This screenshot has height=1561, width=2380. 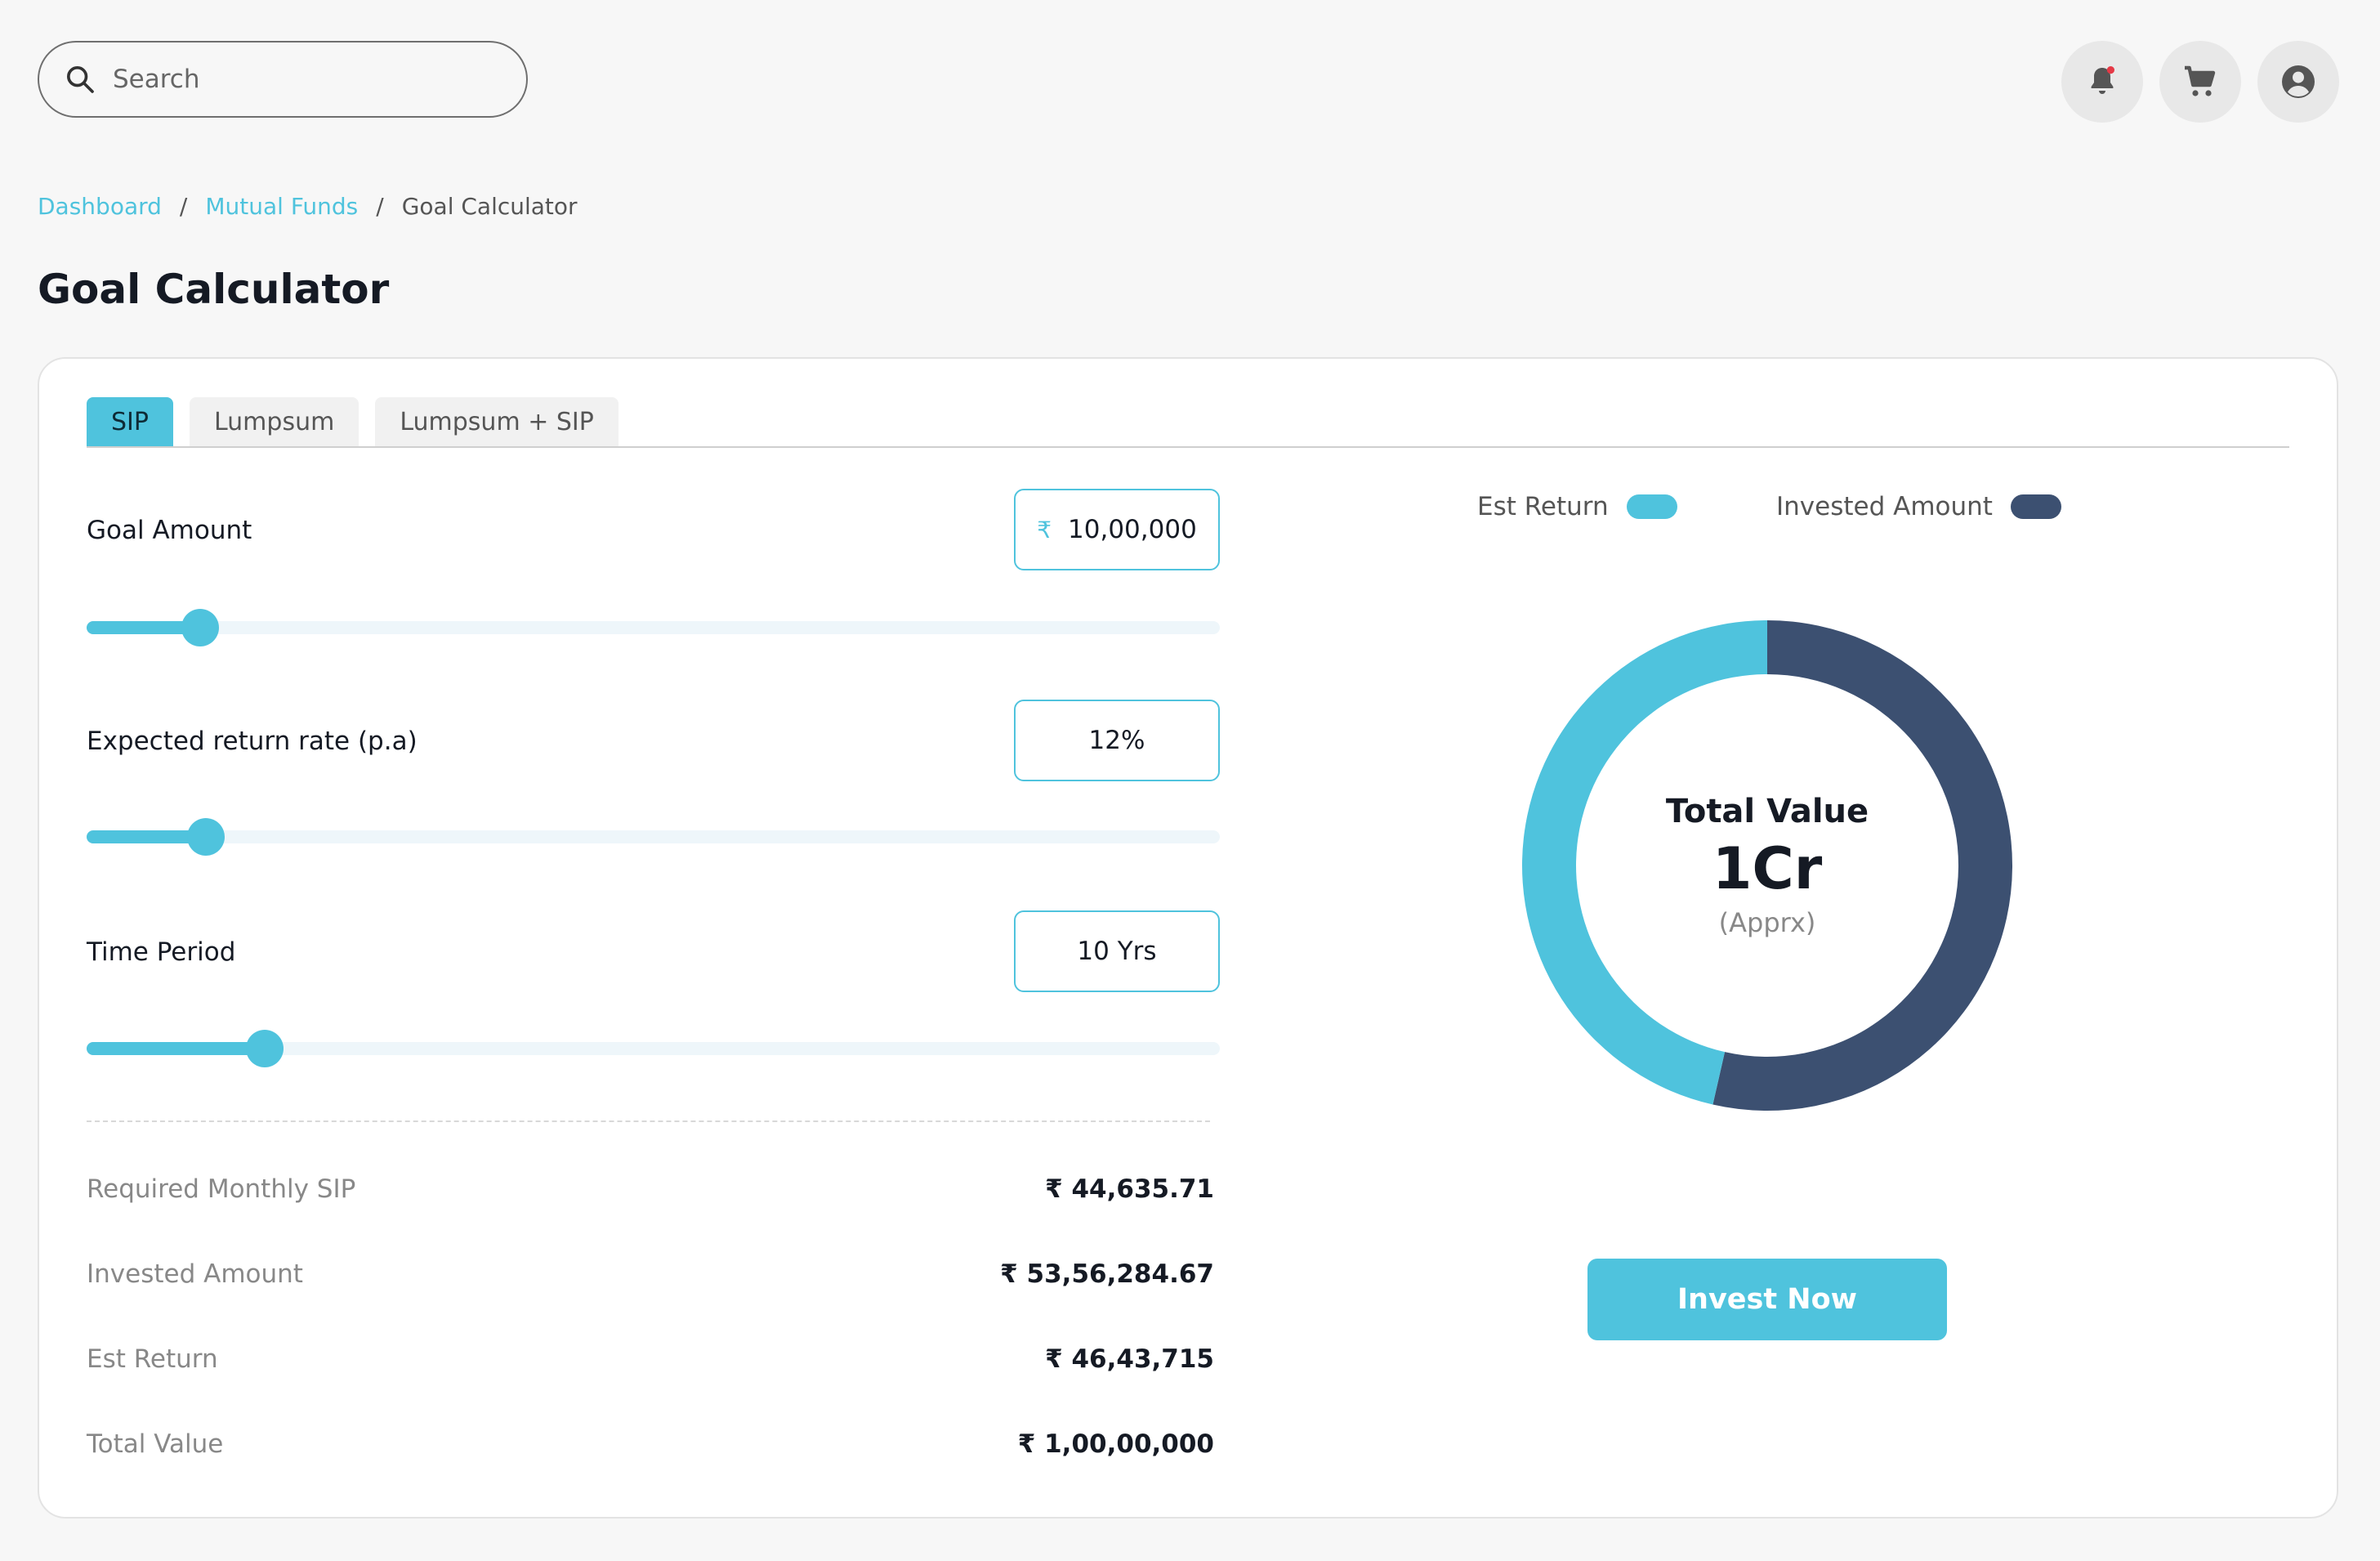 I want to click on goal-amount-input: ₹ 10,00,000, so click(x=1117, y=529).